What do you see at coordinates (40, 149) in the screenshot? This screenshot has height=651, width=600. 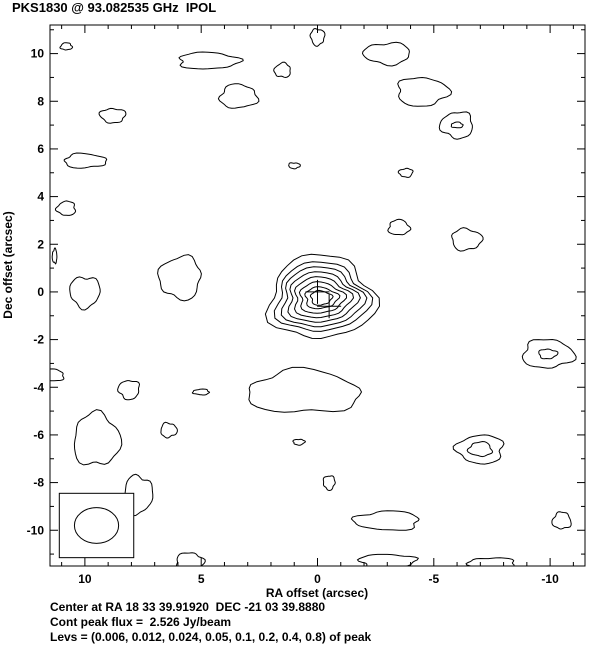 I see `y-tick-label: 6` at bounding box center [40, 149].